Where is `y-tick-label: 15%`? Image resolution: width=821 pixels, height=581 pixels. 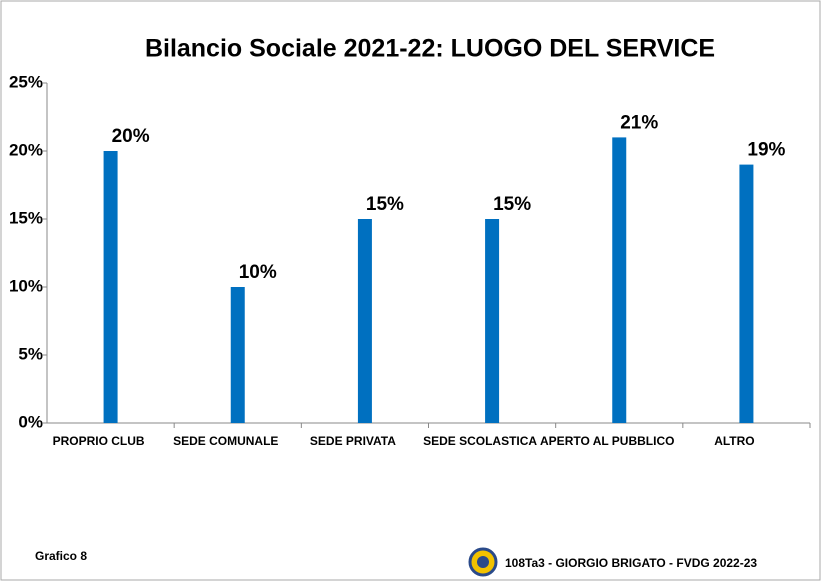 y-tick-label: 15% is located at coordinates (26, 217).